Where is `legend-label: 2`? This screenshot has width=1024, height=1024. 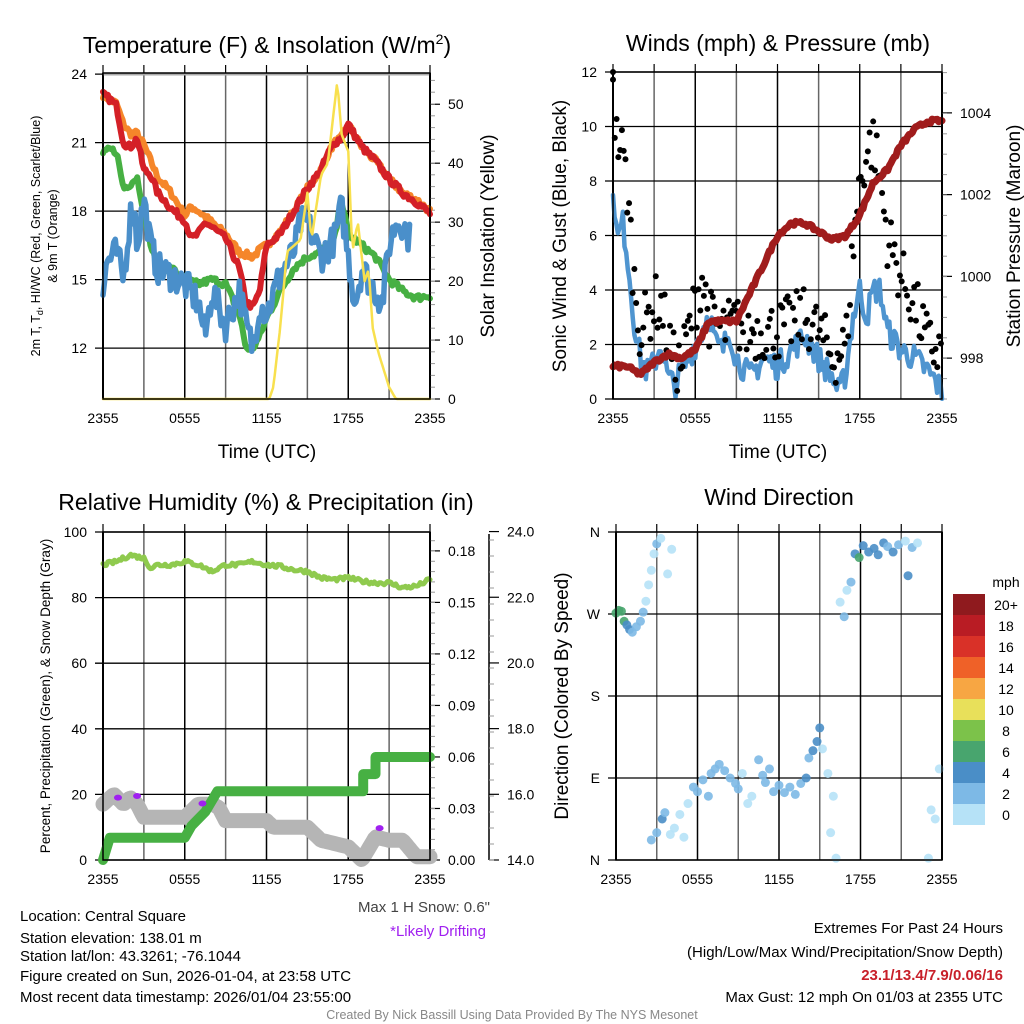
legend-label: 2 is located at coordinates (1006, 794).